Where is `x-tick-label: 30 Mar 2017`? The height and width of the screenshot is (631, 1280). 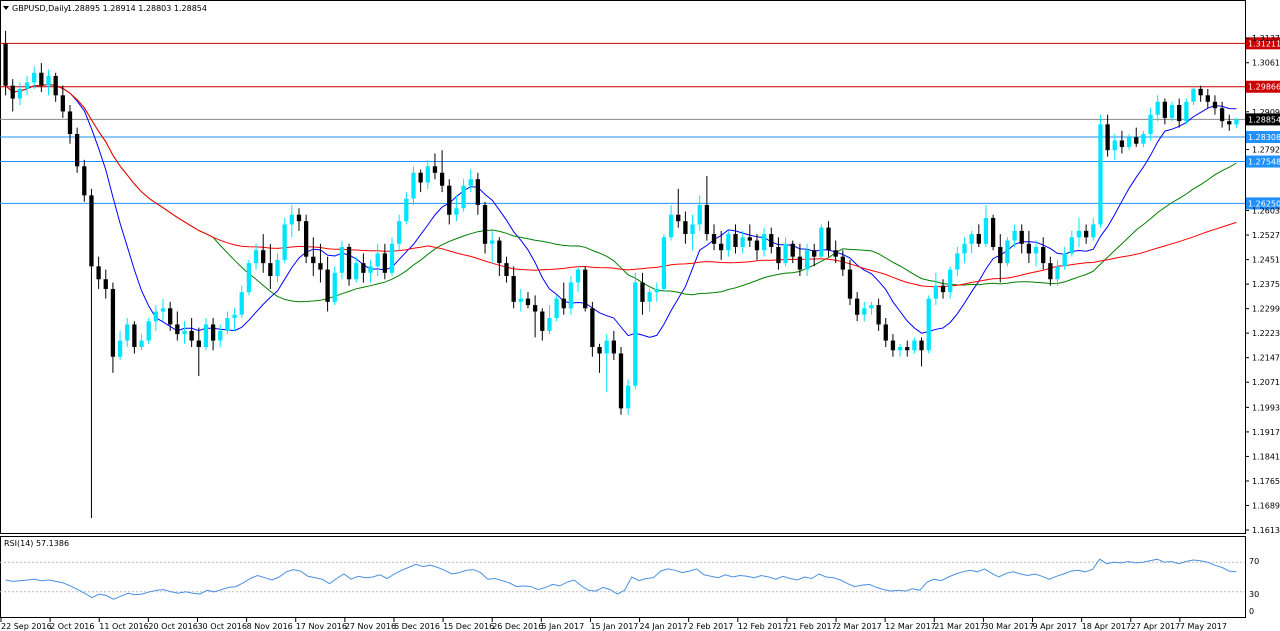
x-tick-label: 30 Mar 2017 is located at coordinates (1008, 626).